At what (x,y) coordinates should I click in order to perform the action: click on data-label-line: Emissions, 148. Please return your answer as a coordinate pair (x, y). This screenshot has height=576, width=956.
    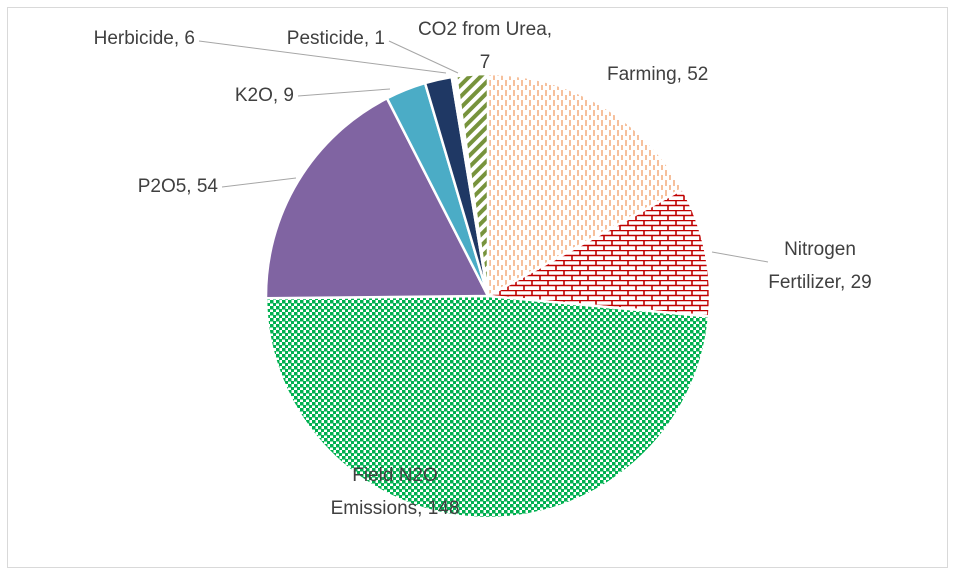
    Looking at the image, I should click on (395, 508).